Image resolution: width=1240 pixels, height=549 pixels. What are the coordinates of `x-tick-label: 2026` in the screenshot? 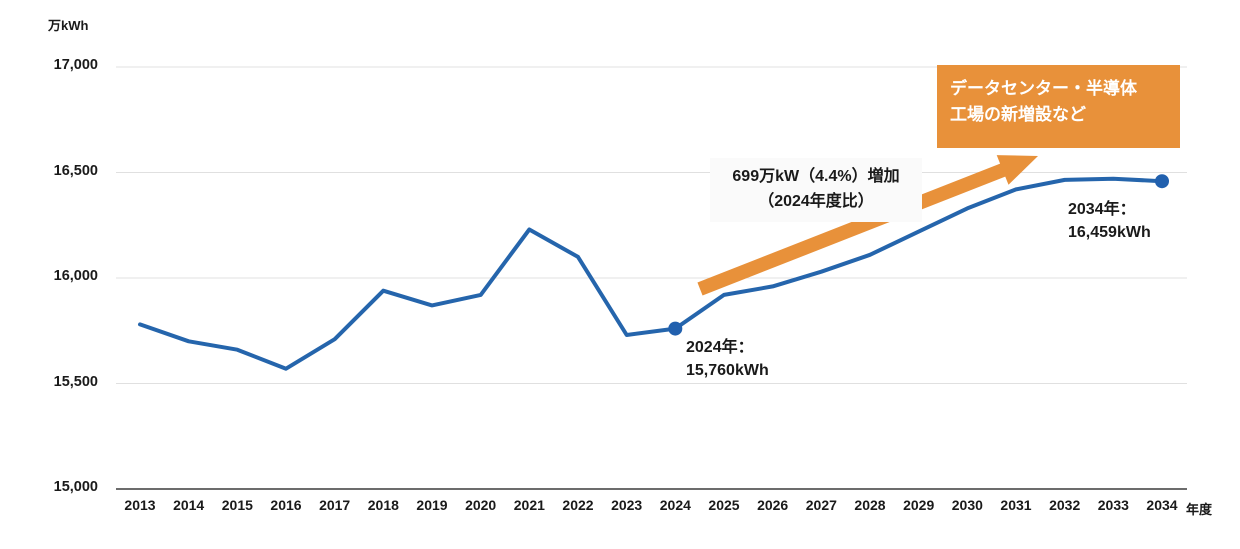 It's located at (773, 505).